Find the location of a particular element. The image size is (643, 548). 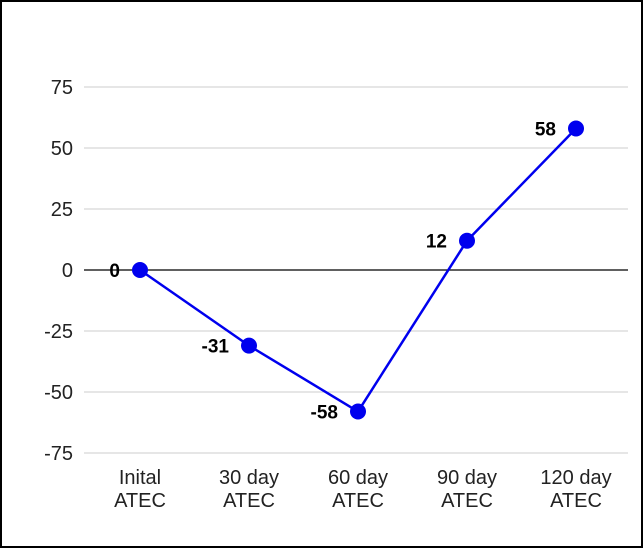

data-label: -58 is located at coordinates (324, 413).